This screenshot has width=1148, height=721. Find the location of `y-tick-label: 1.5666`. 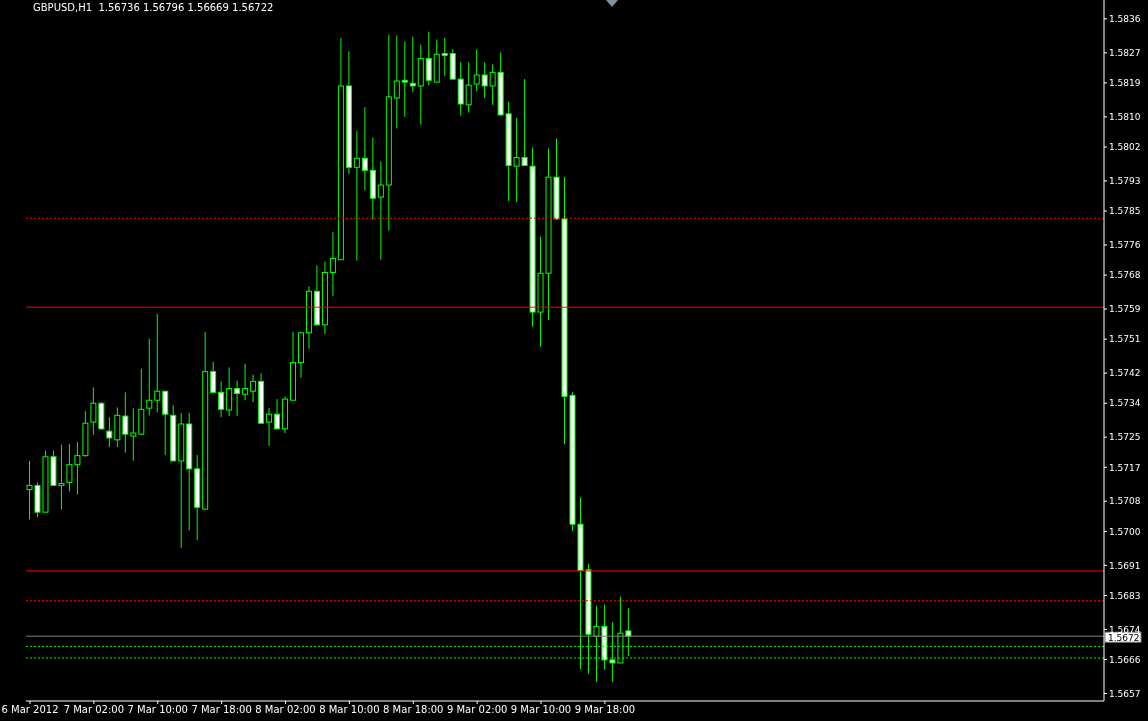

y-tick-label: 1.5666 is located at coordinates (1125, 659).